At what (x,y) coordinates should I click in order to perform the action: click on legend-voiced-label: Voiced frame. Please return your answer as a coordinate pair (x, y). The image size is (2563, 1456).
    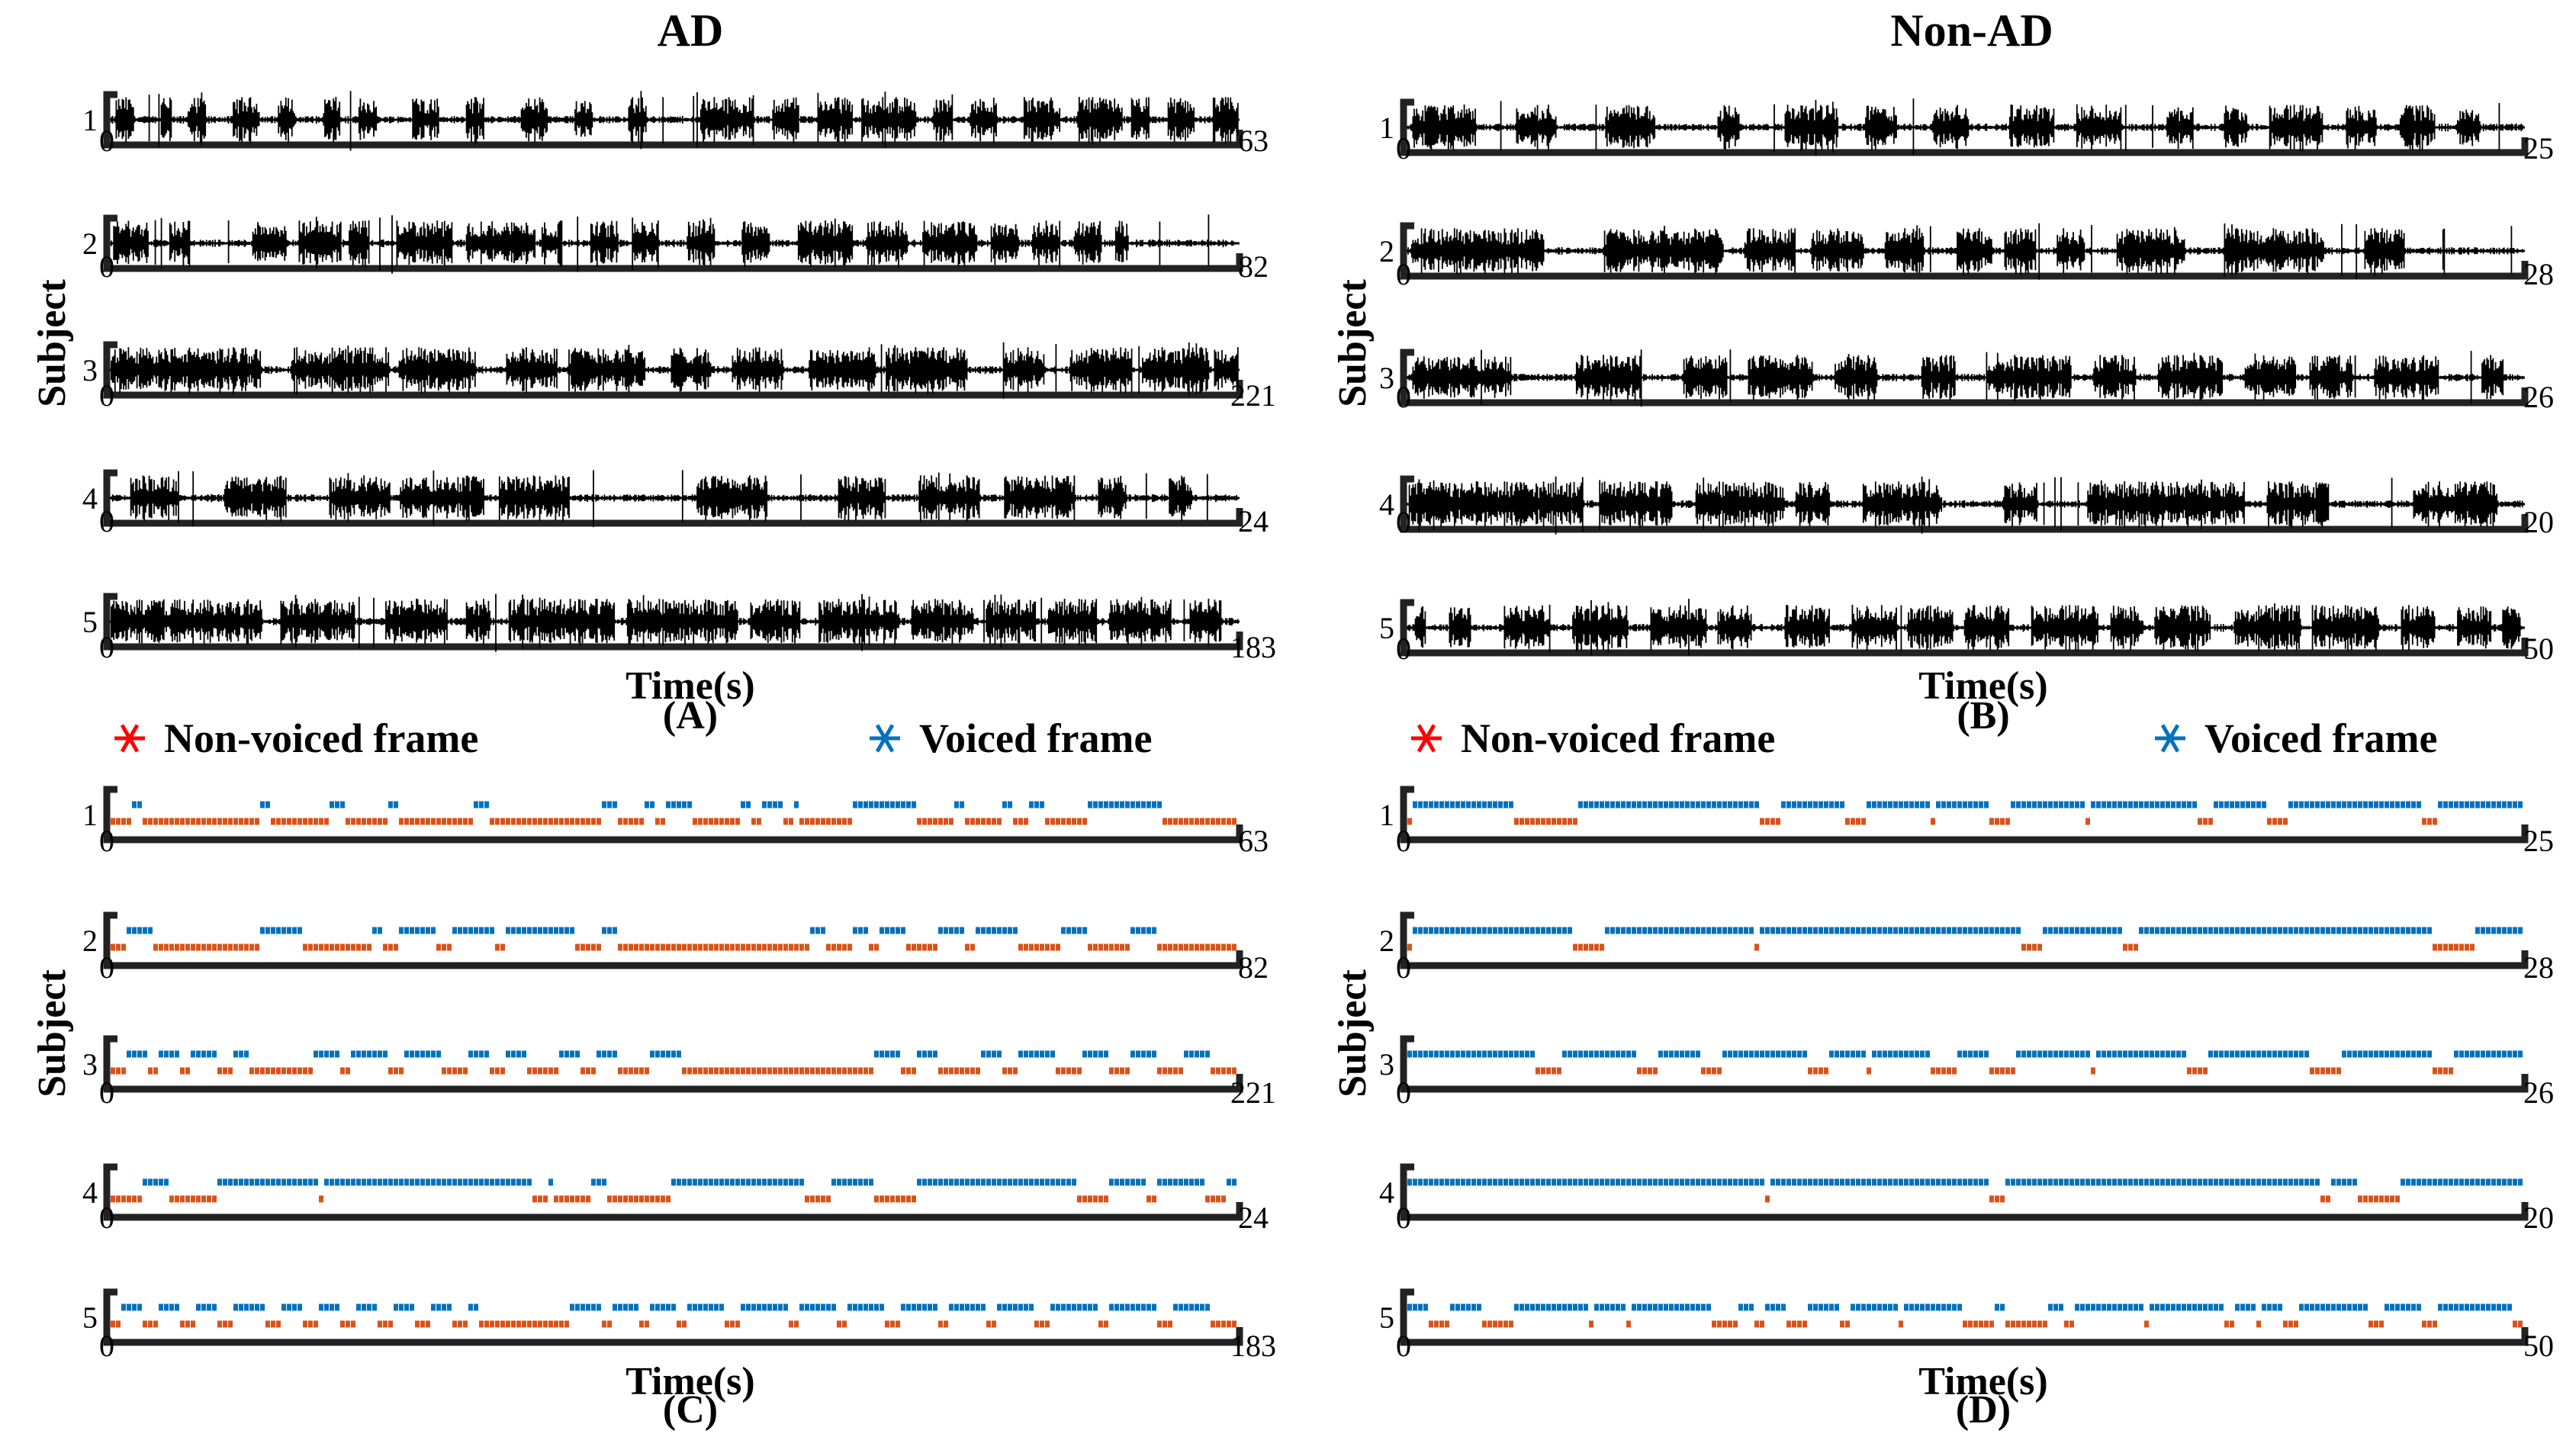
    Looking at the image, I should click on (1035, 738).